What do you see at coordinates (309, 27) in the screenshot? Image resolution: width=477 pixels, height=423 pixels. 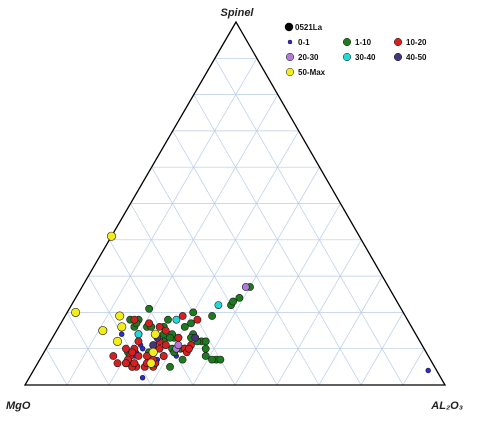 I see `legend-title: 0521La` at bounding box center [309, 27].